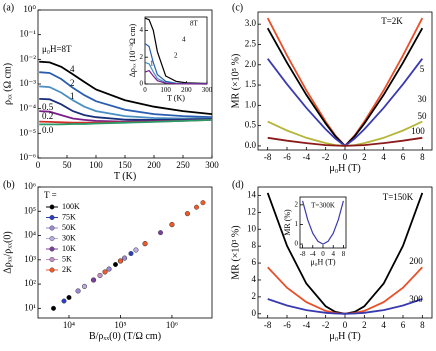 Image resolution: width=436 pixels, height=351 pixels. I want to click on x-tick-label: 2, so click(364, 157).